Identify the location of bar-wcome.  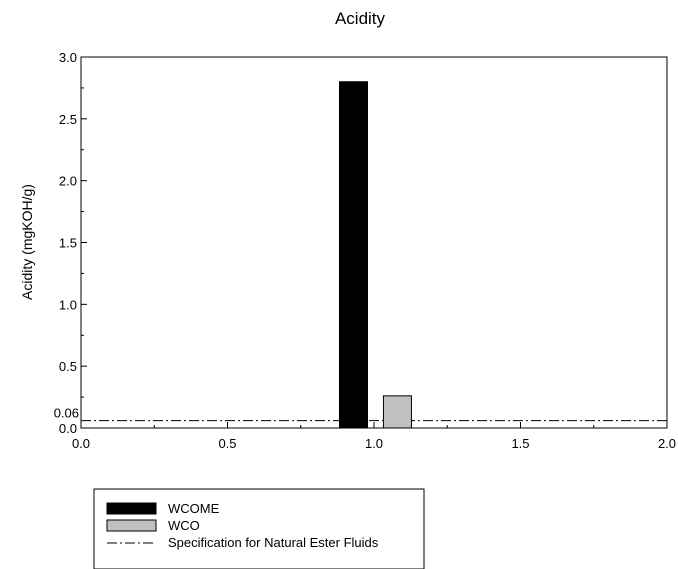
(353, 255).